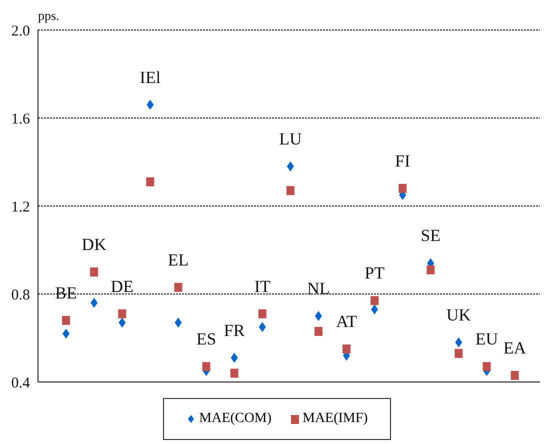 The width and height of the screenshot is (554, 444). Describe the element at coordinates (235, 419) in the screenshot. I see `legend-label: MAE(COM)` at that location.